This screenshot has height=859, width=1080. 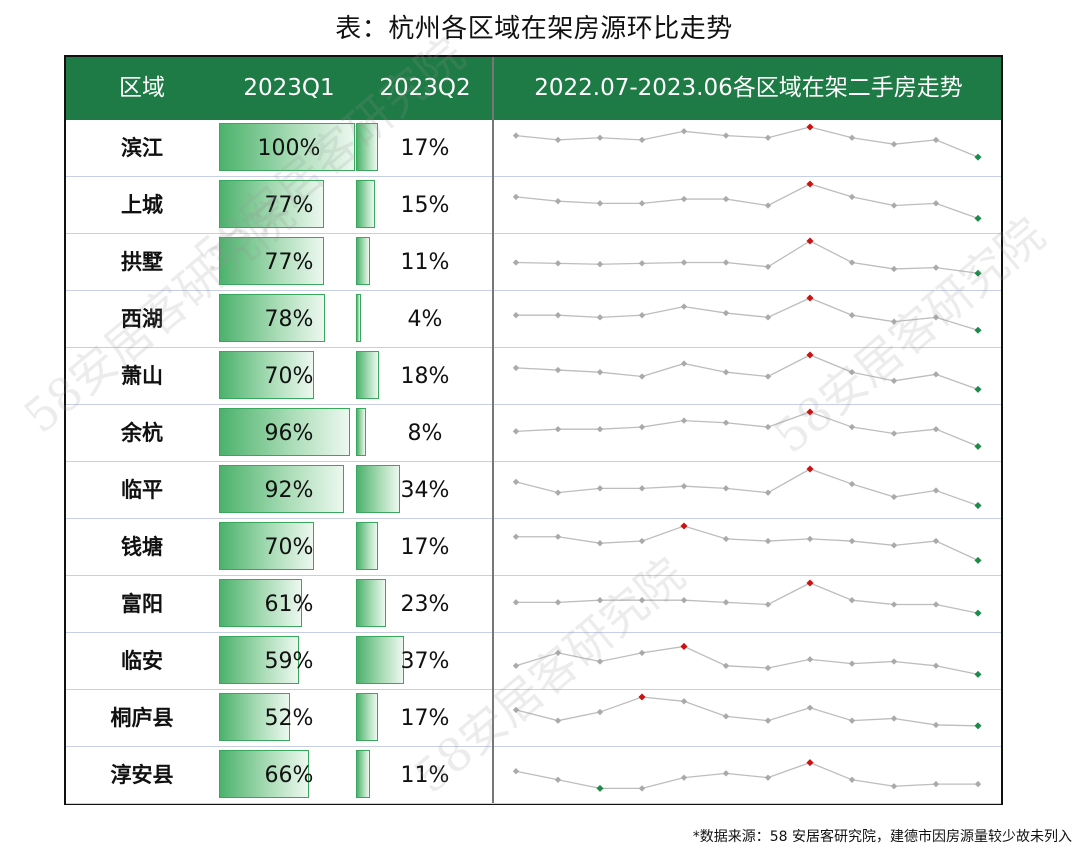 I want to click on table-row: 余杭 96% 8%, so click(x=533, y=433).